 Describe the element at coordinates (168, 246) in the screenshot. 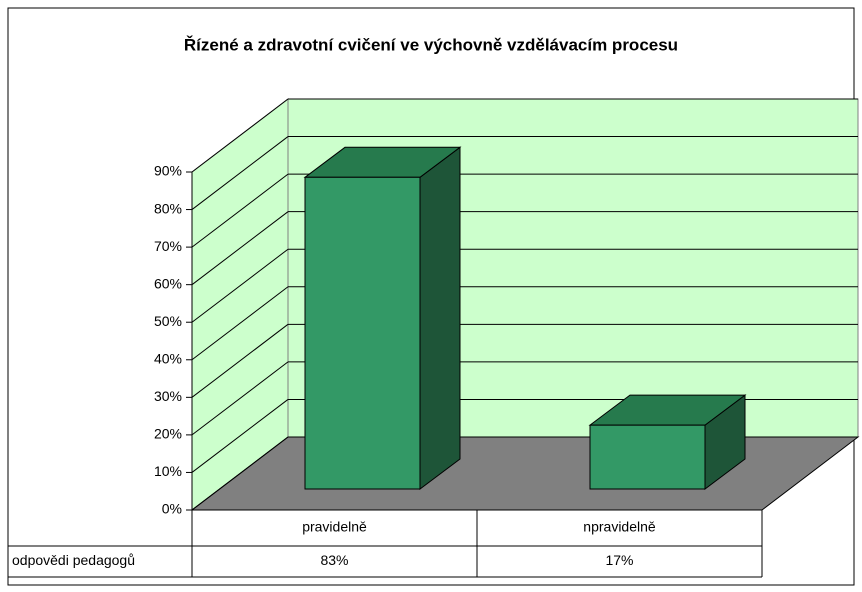

I see `y-tick-label: 70%` at that location.